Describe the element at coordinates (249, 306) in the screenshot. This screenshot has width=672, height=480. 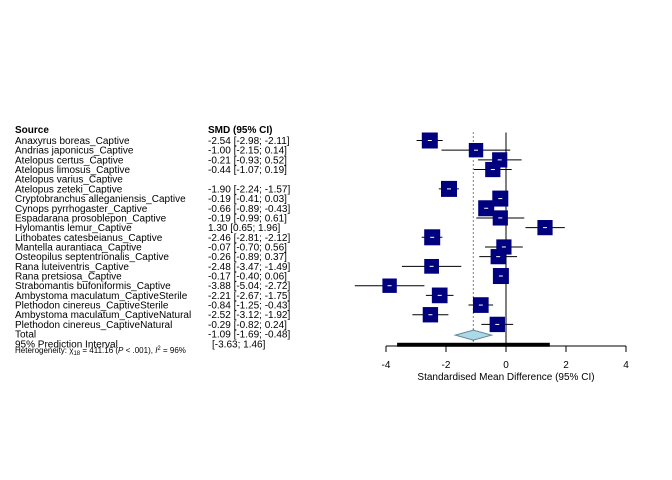
I see `study-estimate: -0.84 [-1.25; -0.43]` at that location.